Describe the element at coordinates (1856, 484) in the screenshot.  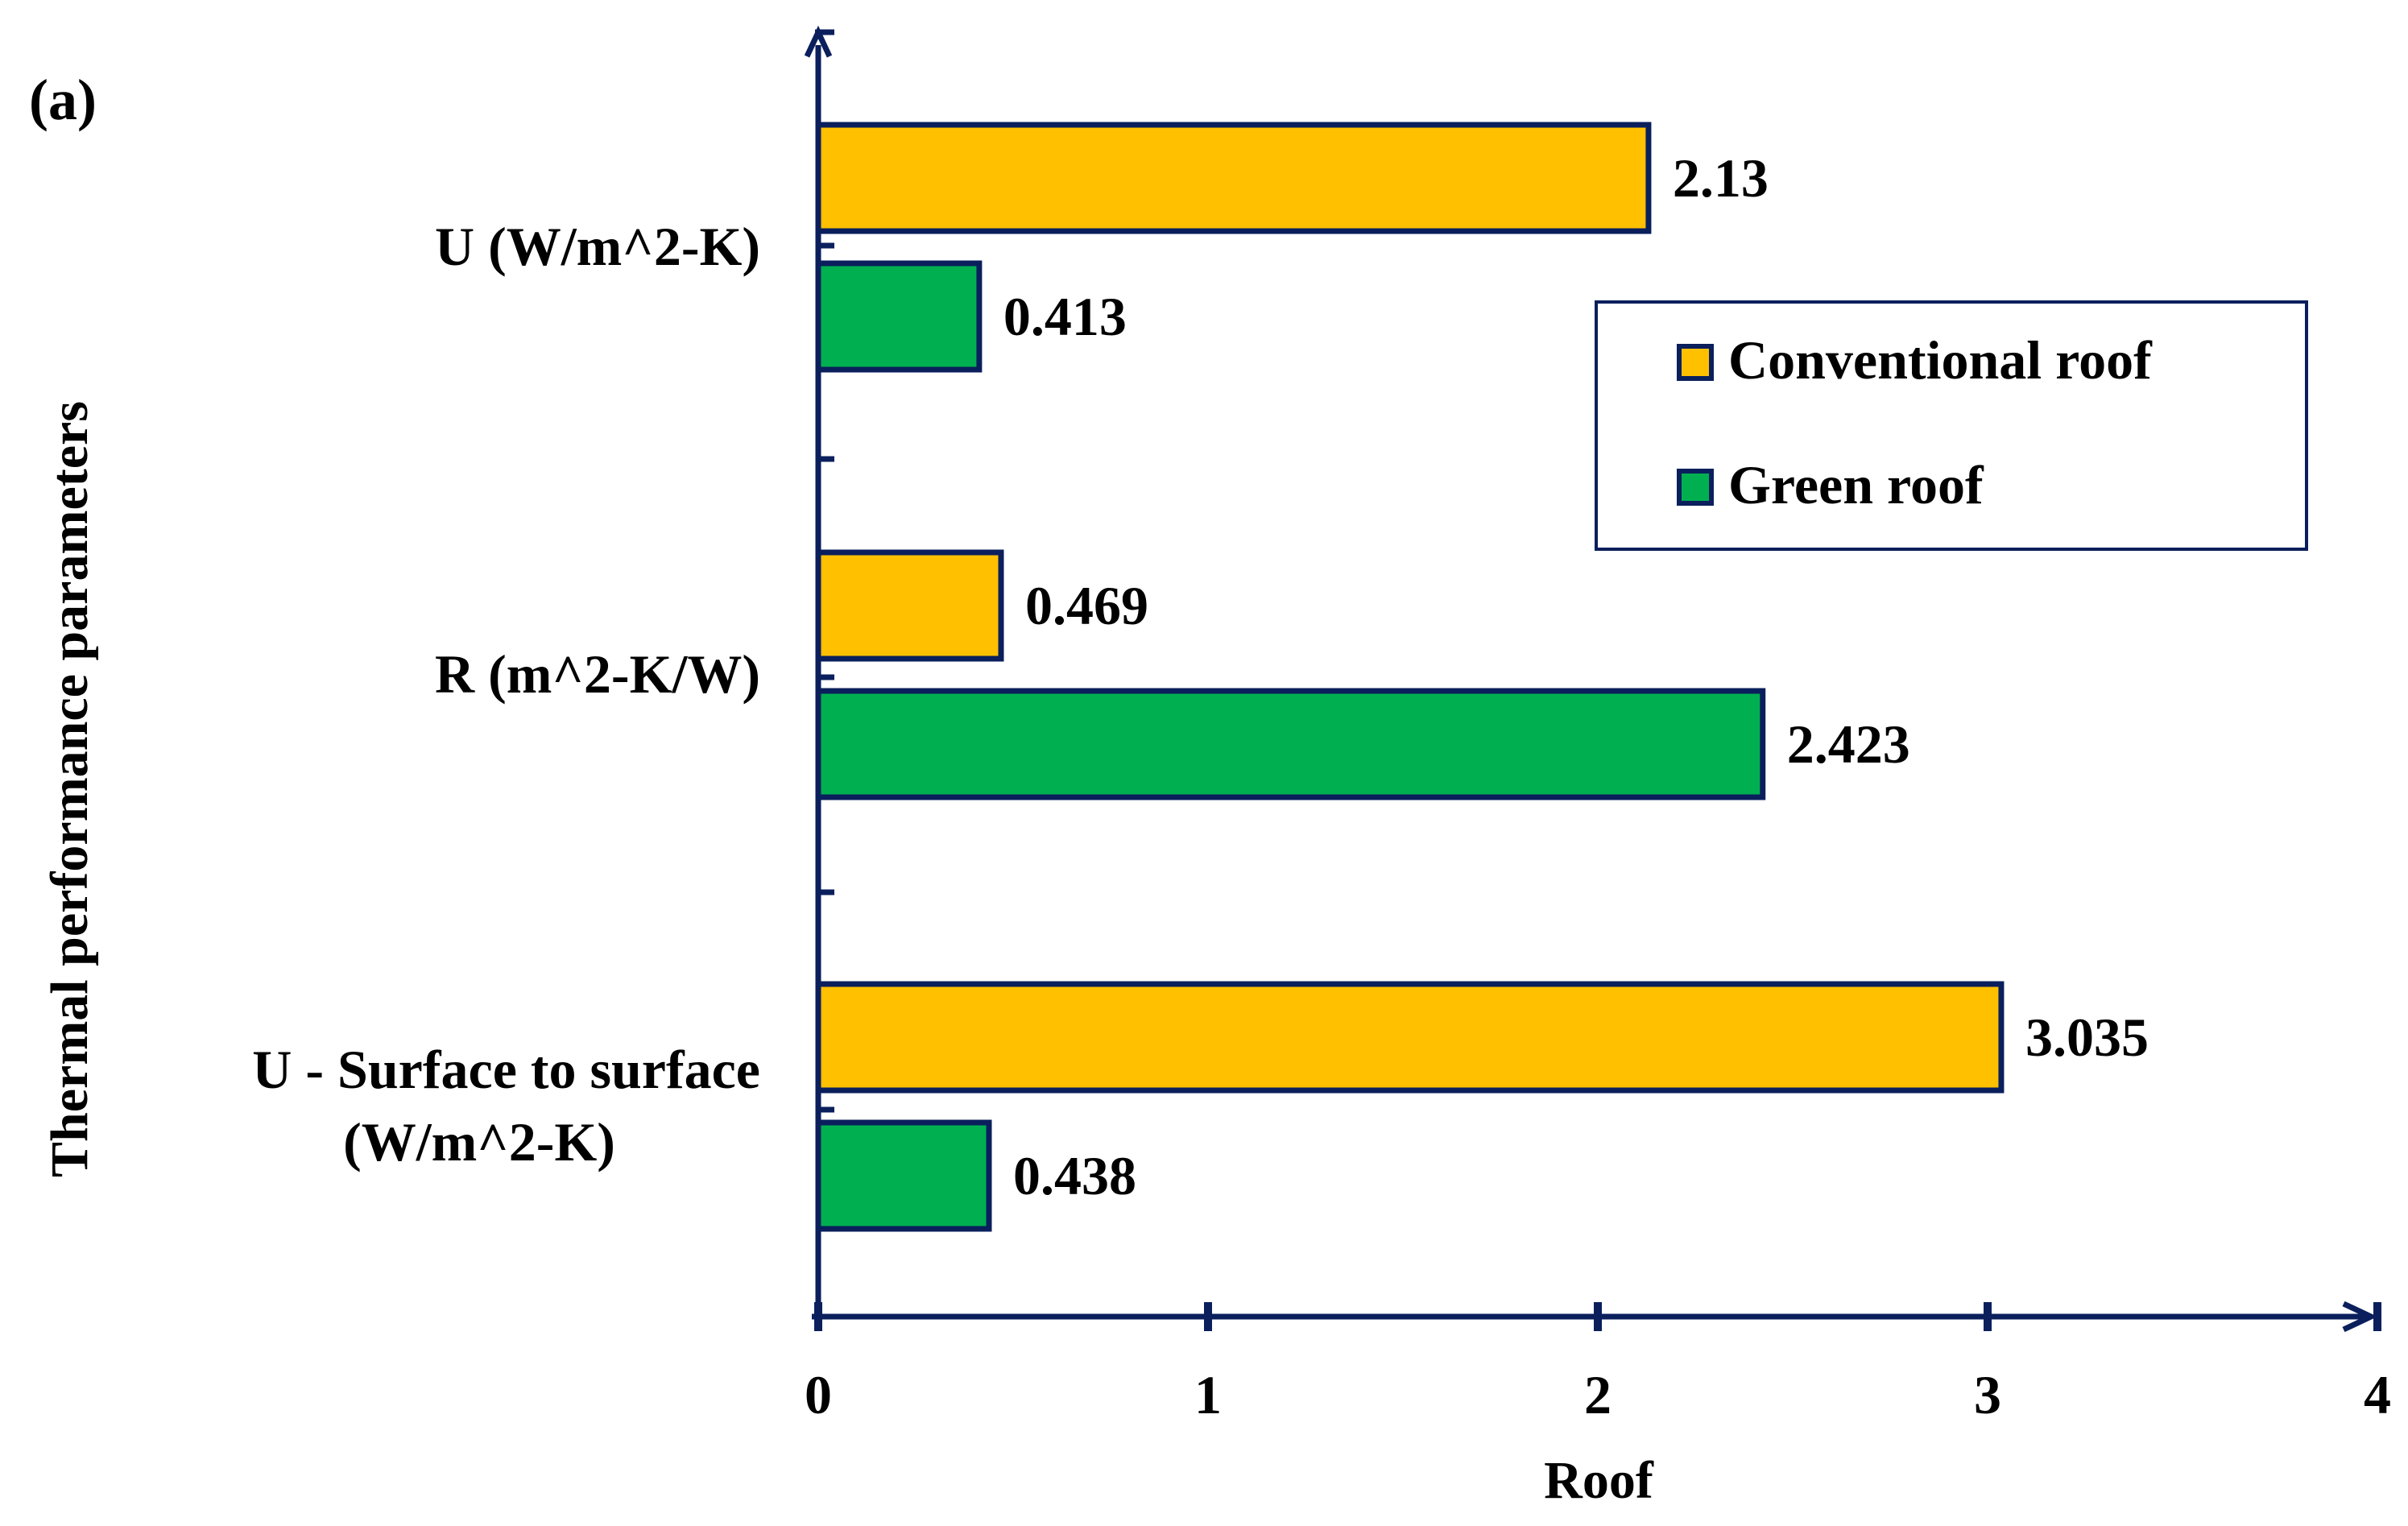
I see `legend-label-green: Green roof` at that location.